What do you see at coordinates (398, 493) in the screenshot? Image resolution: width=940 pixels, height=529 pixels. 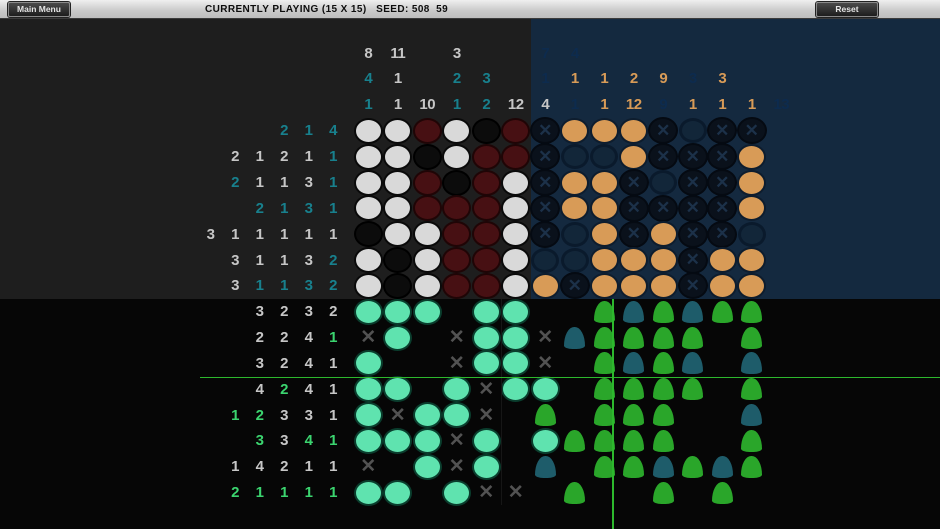 I see `cell-r15-c2-mint-circle` at bounding box center [398, 493].